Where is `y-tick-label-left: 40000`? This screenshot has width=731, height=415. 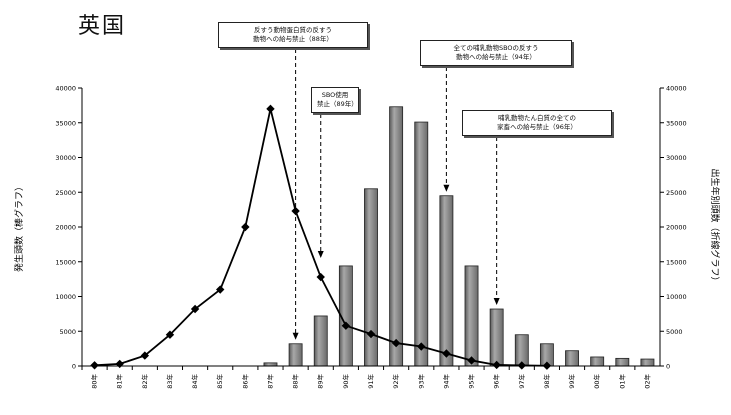 y-tick-label-left: 40000 is located at coordinates (65, 89).